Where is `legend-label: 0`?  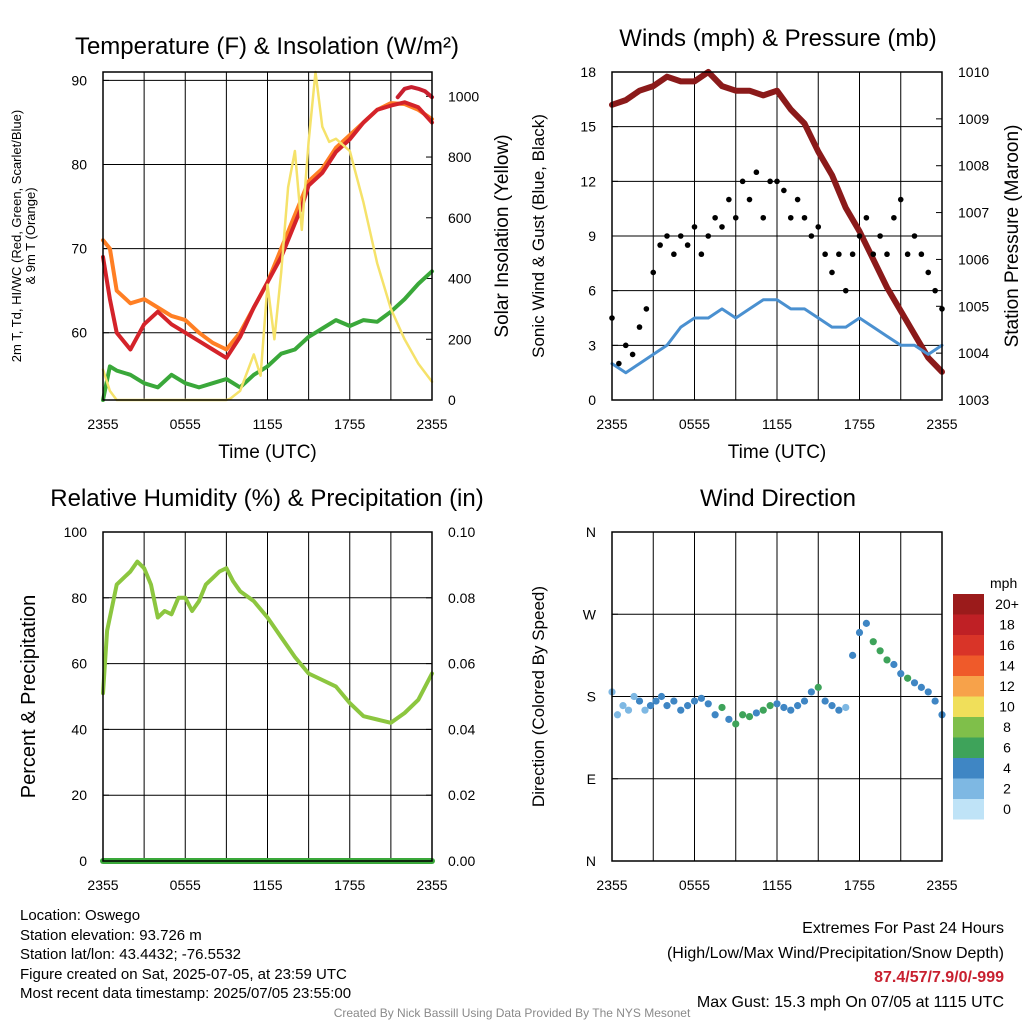
legend-label: 0 is located at coordinates (1007, 809).